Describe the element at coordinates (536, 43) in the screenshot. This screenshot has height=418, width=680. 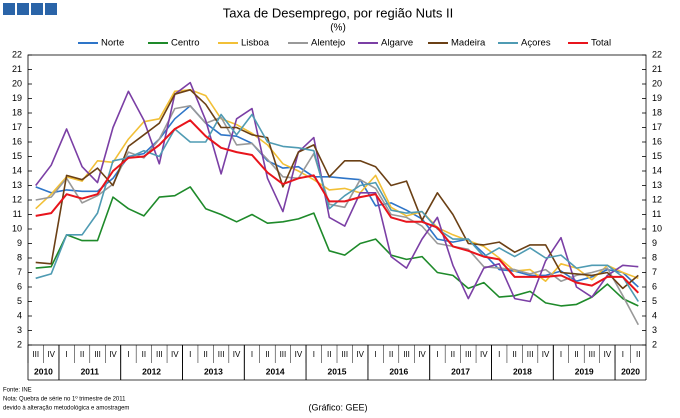
I see `legend-label: Açores` at that location.